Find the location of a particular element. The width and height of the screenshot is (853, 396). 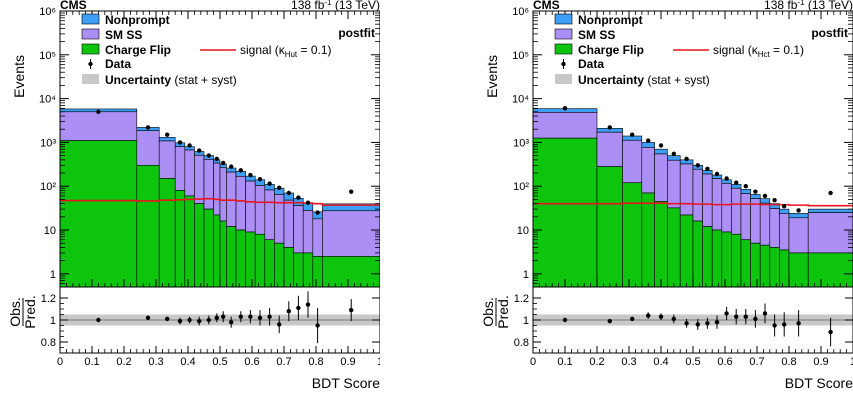

ratio-y-title-top: Obs. is located at coordinates (488, 312).